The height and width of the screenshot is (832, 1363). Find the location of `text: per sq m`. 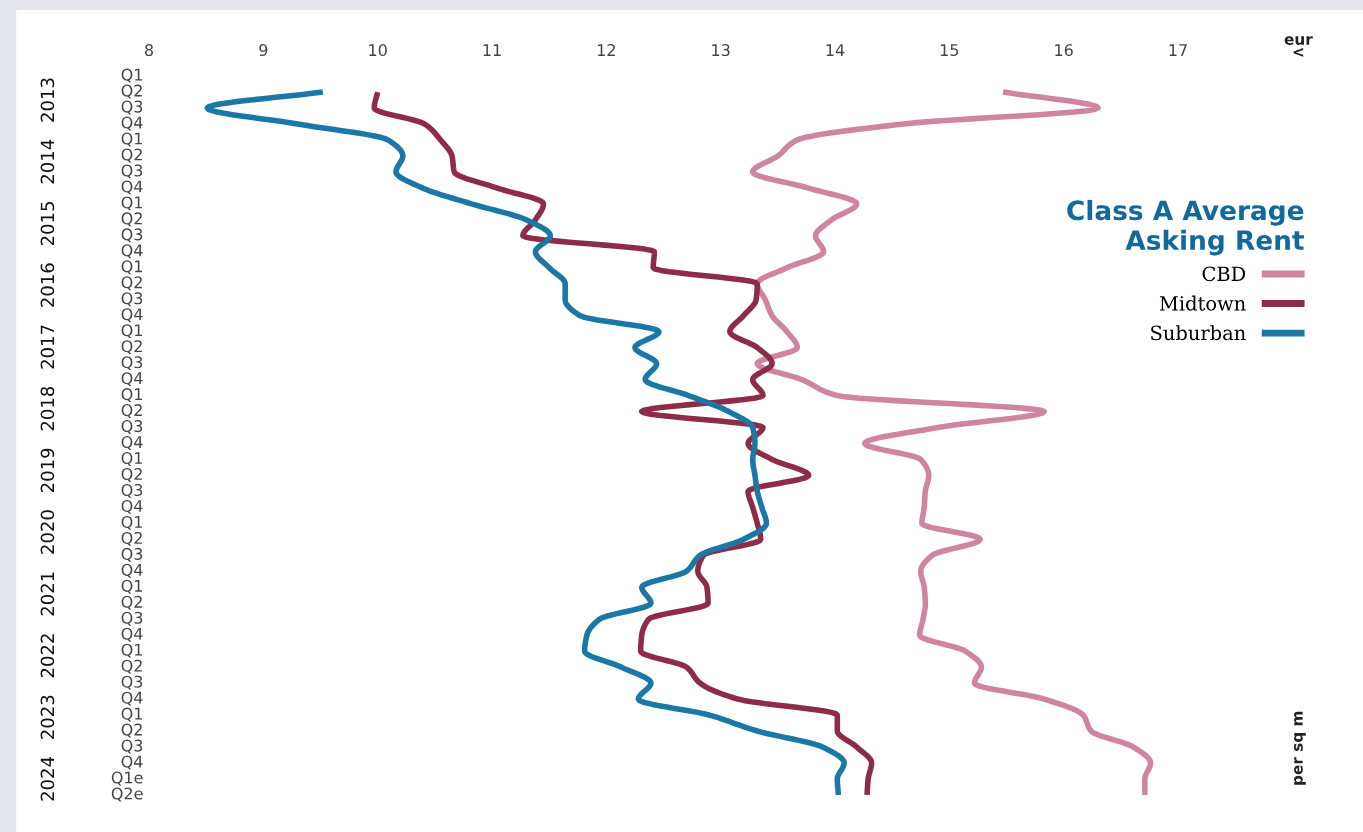

text: per sq m is located at coordinates (1300, 748).